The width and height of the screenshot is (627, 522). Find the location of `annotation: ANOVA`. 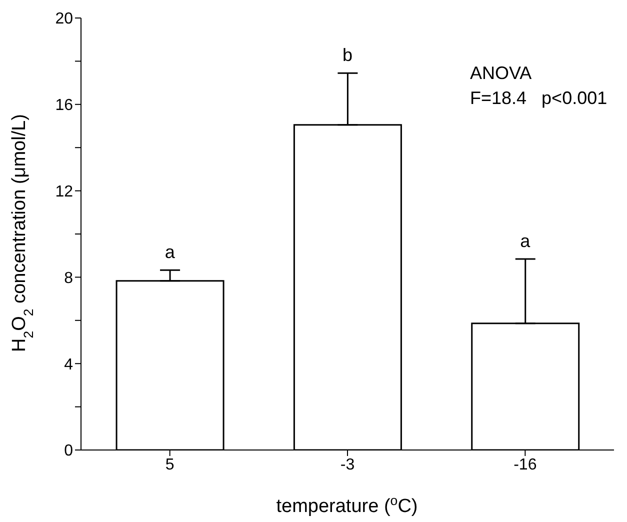

annotation: ANOVA is located at coordinates (501, 73).